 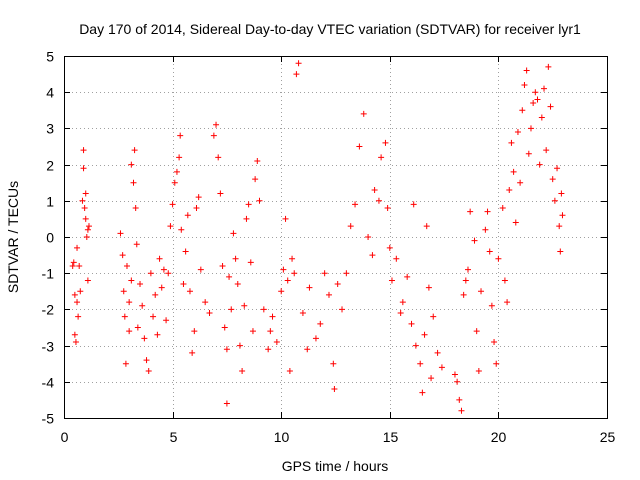 I want to click on y-tick-label: -1, so click(x=48, y=274).